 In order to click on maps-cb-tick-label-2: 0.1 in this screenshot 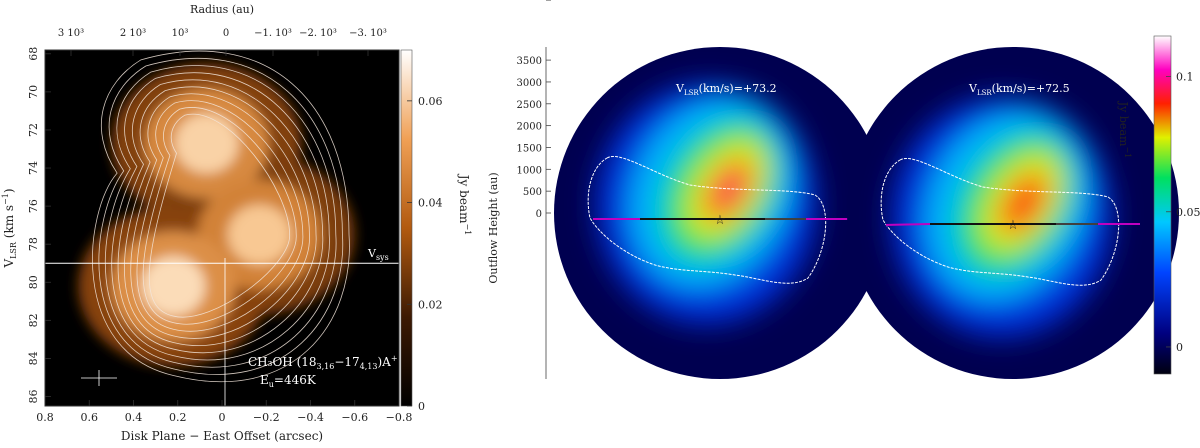, I will do `click(1185, 77)`.